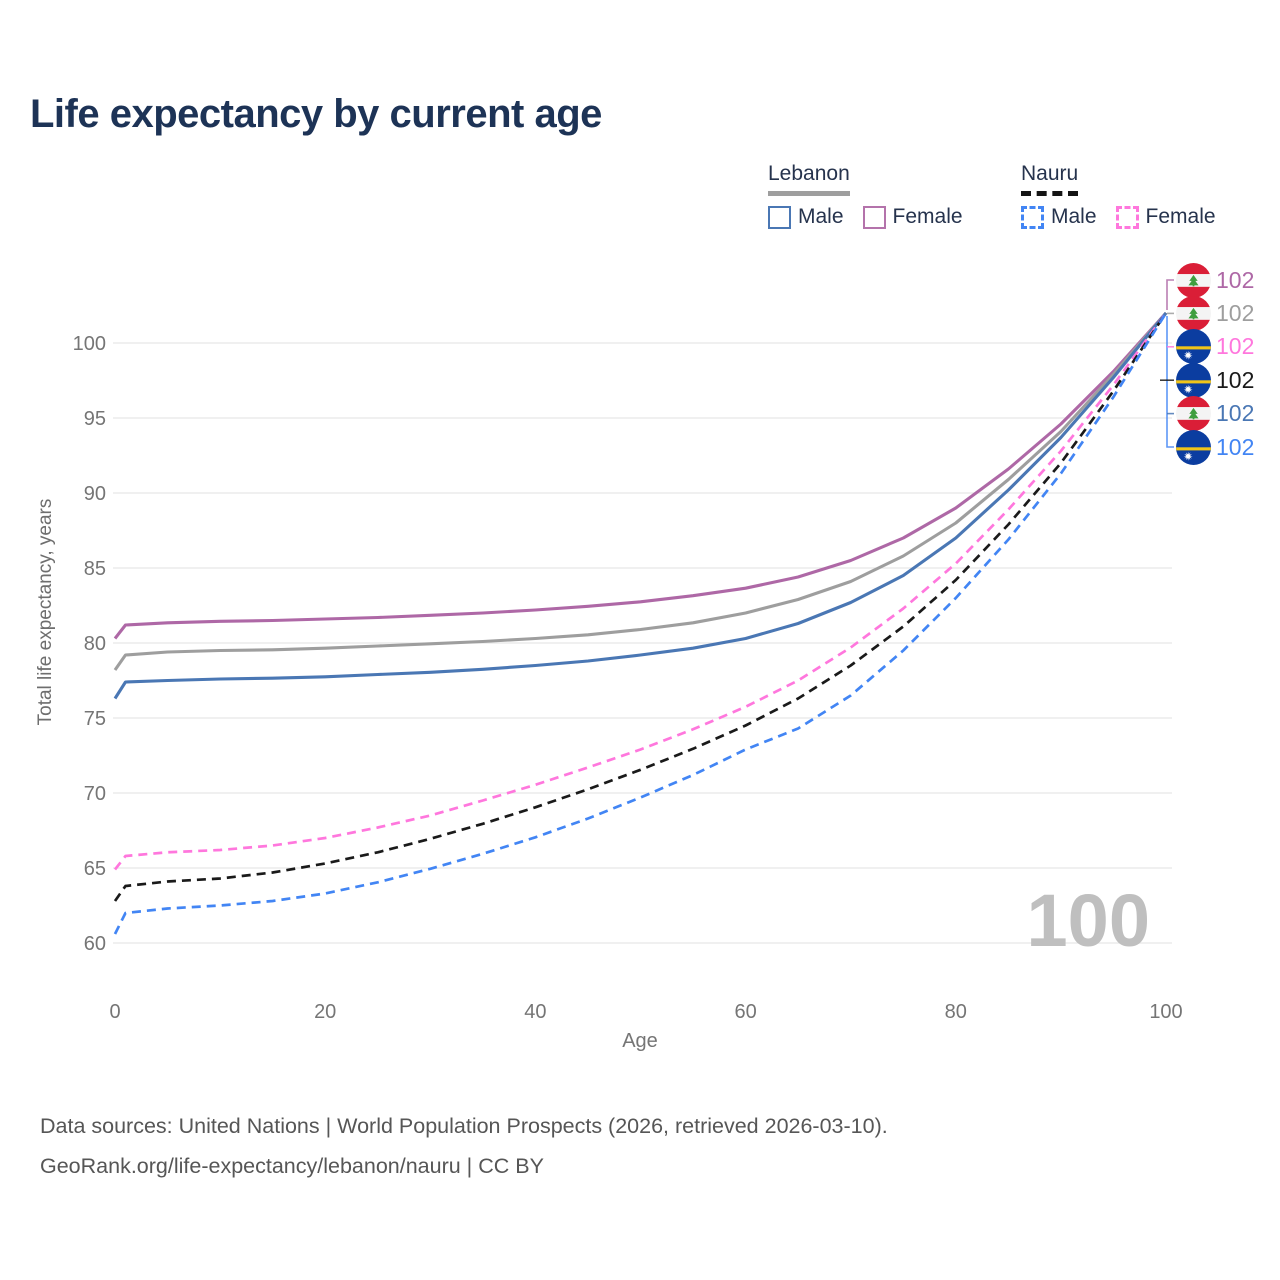  Describe the element at coordinates (95, 869) in the screenshot. I see `y-tick-label-65: 65` at that location.